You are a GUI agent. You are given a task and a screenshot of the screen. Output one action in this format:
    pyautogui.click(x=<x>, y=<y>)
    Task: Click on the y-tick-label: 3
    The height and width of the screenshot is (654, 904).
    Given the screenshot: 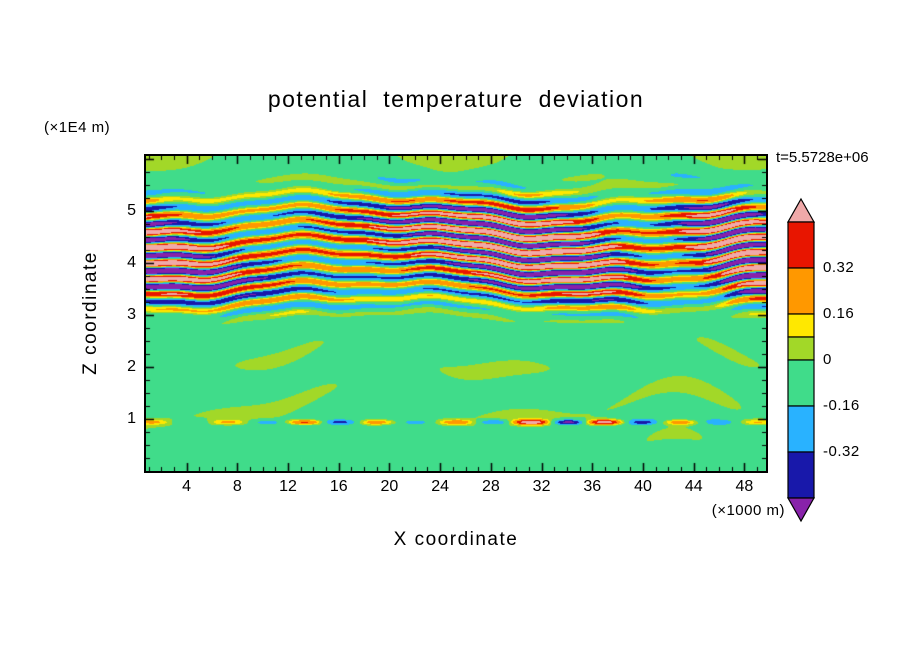 What is the action you would take?
    pyautogui.click(x=131, y=314)
    